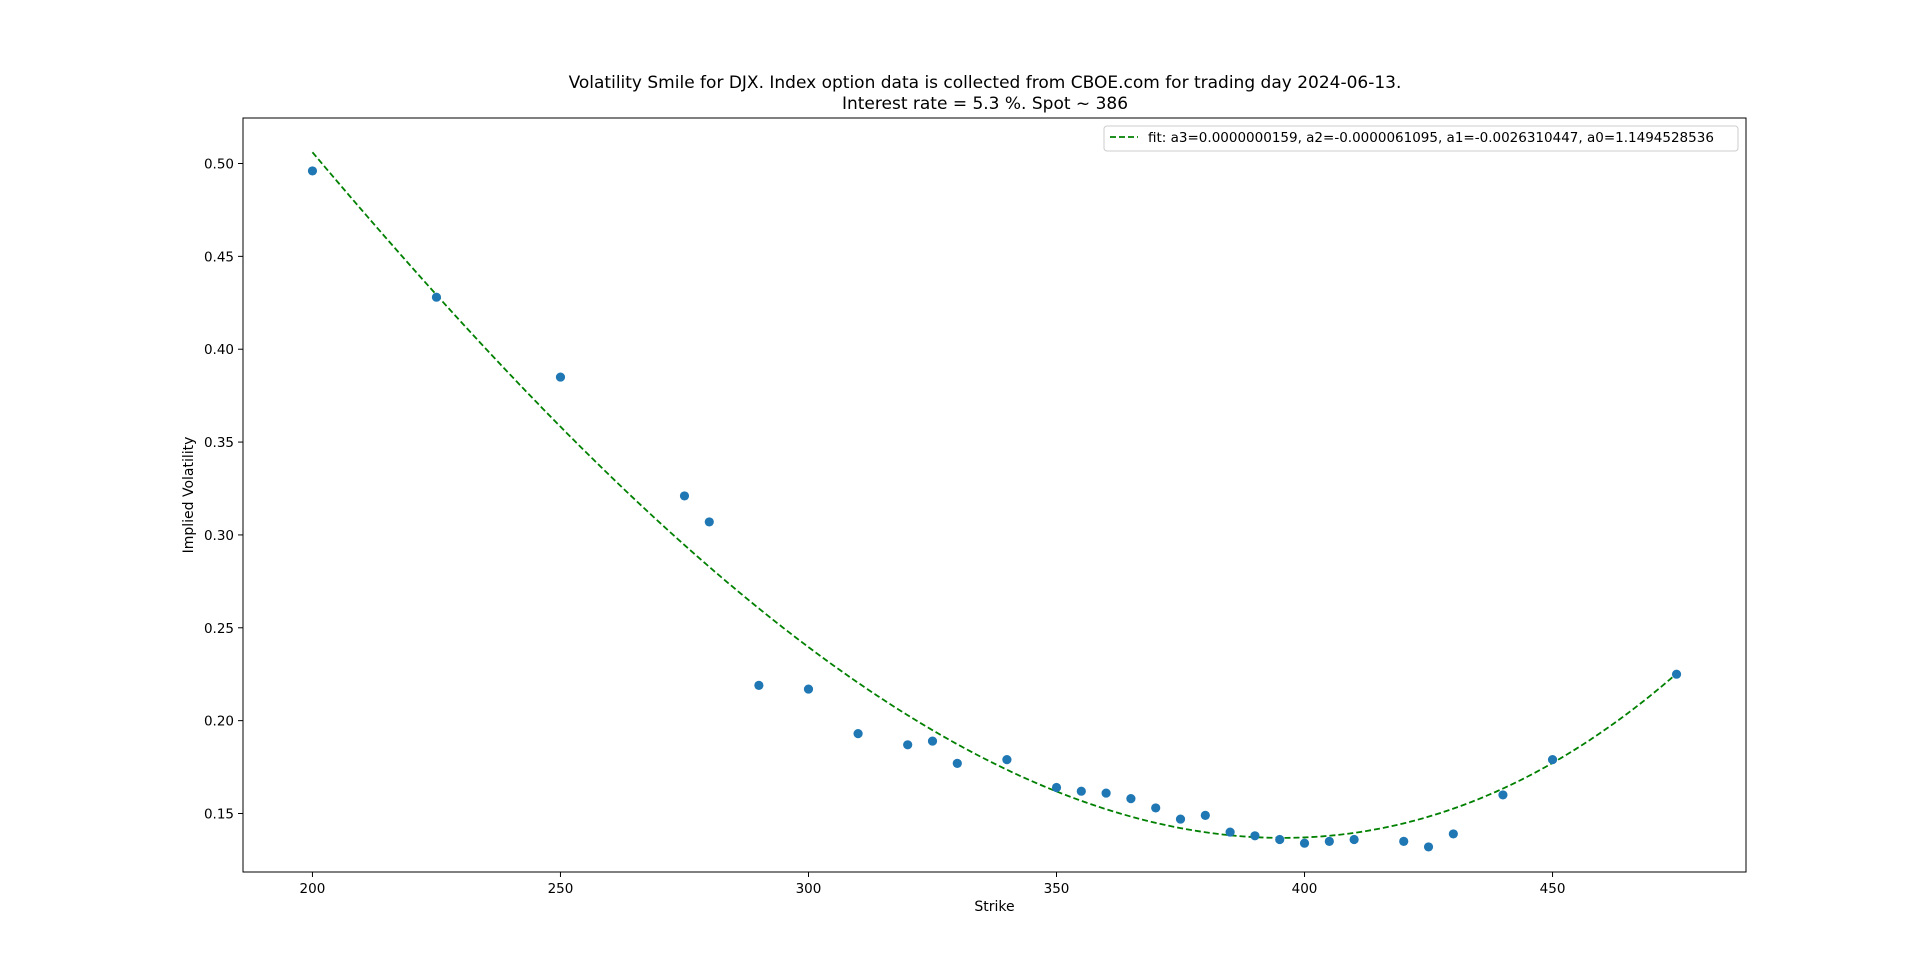 The height and width of the screenshot is (967, 1920). Describe the element at coordinates (223, 490) in the screenshot. I see `y-axis: 0.15 0.20 0.25 0.30 0.35 0.40 0.45 0.50` at that location.